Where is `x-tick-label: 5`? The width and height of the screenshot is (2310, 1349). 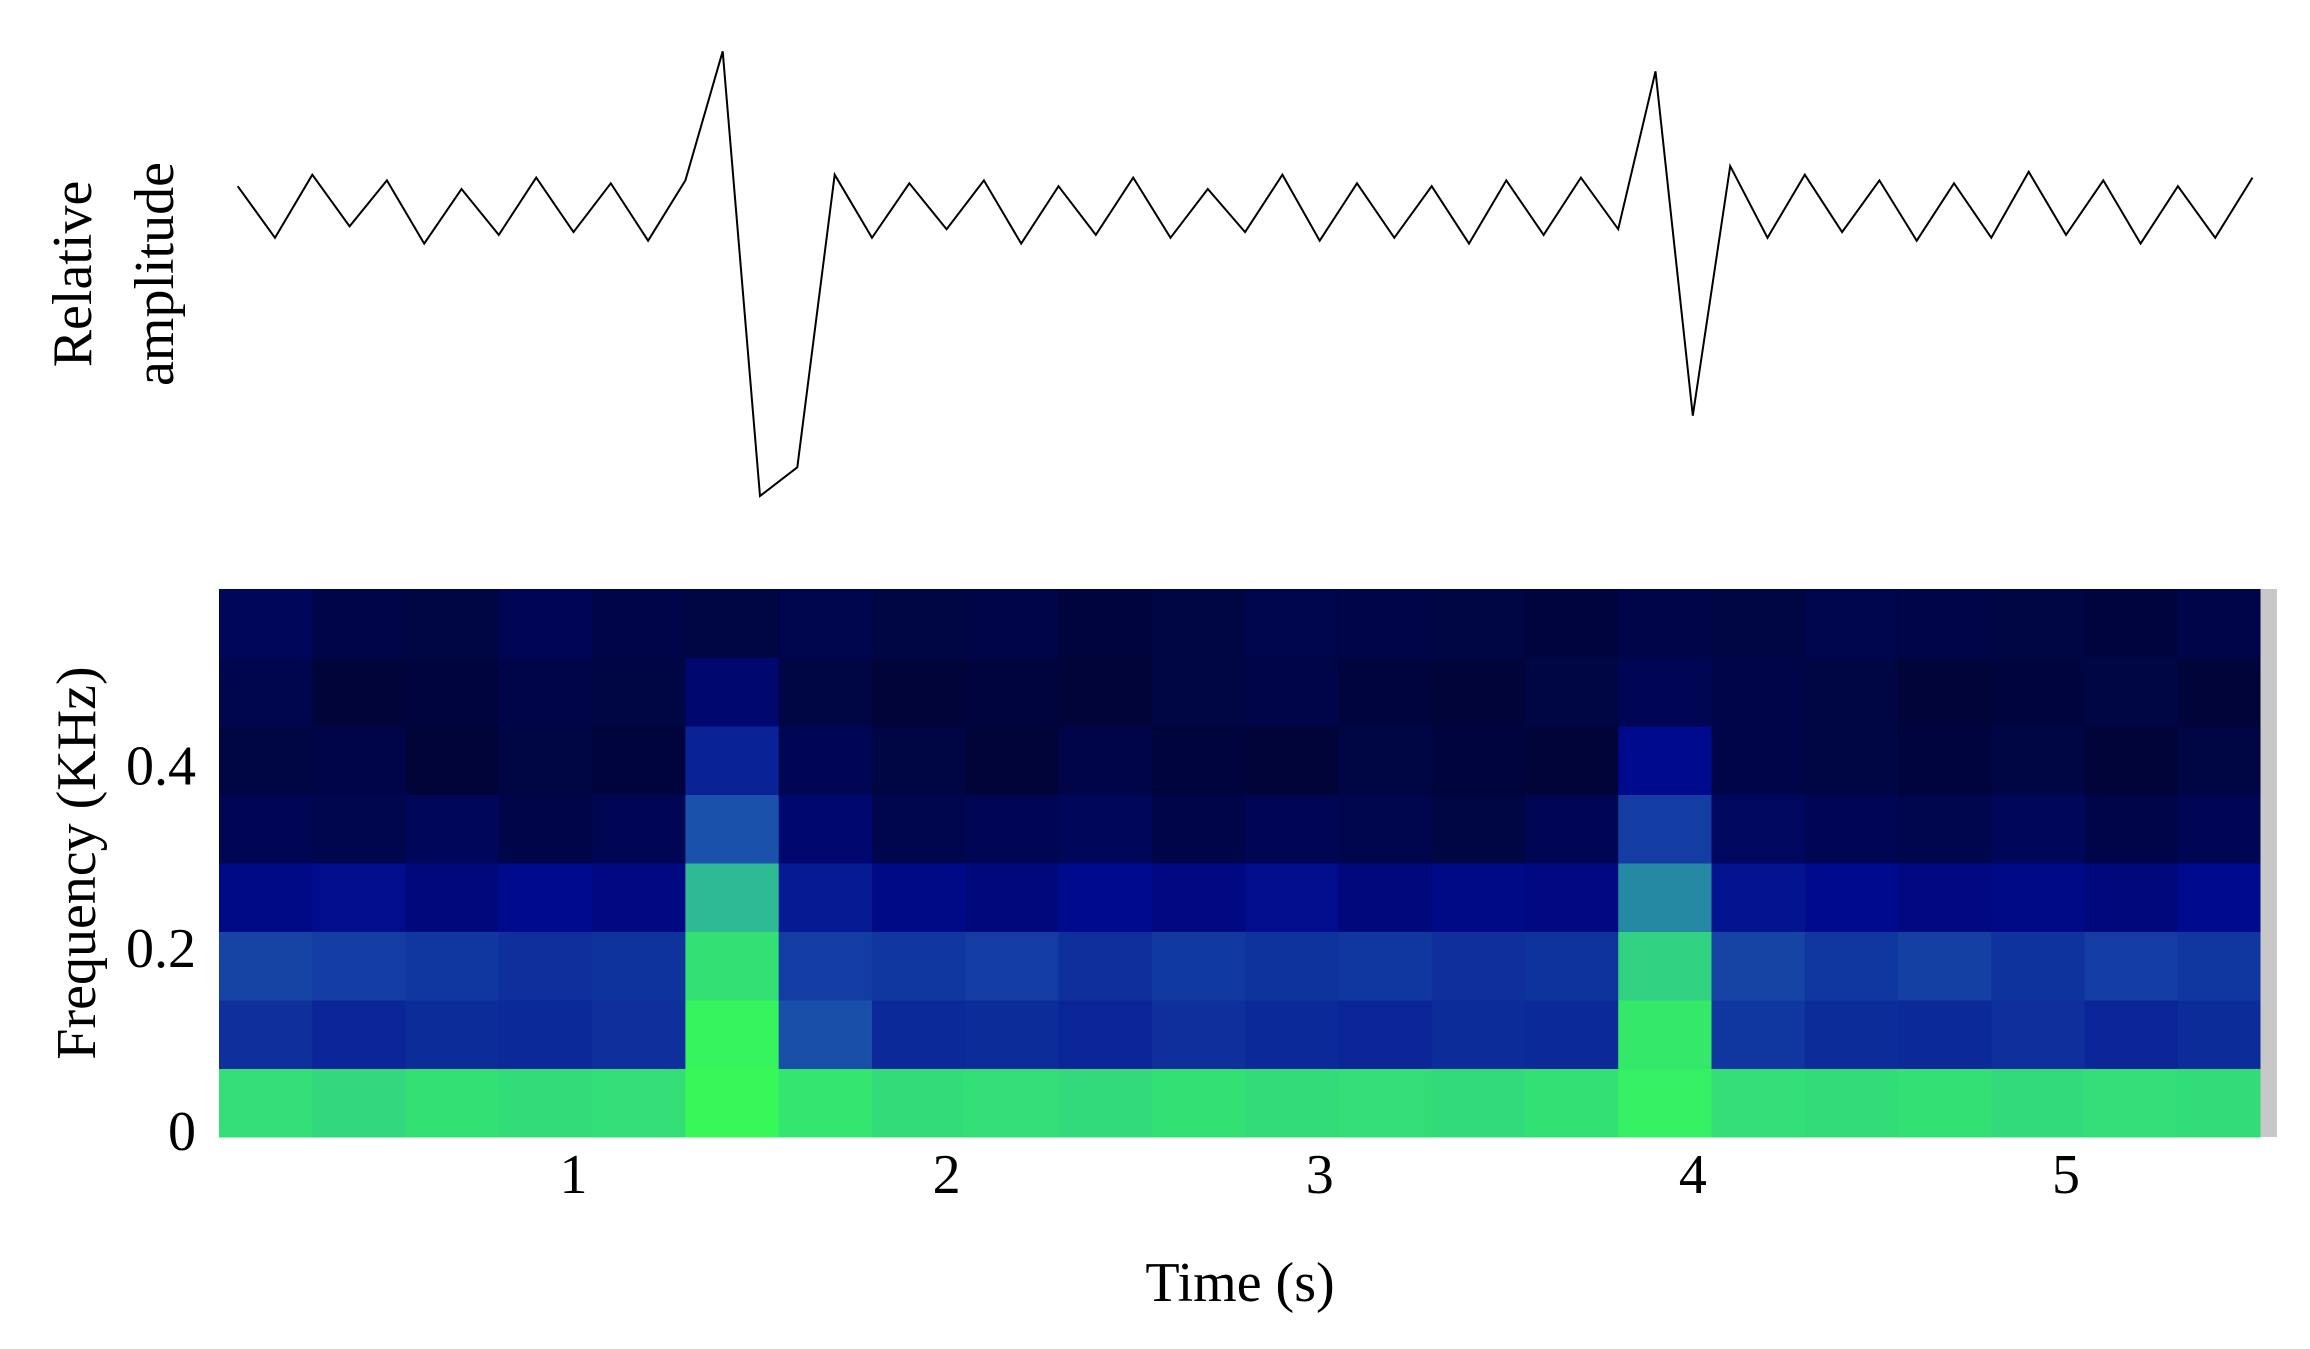
x-tick-label: 5 is located at coordinates (2066, 1175).